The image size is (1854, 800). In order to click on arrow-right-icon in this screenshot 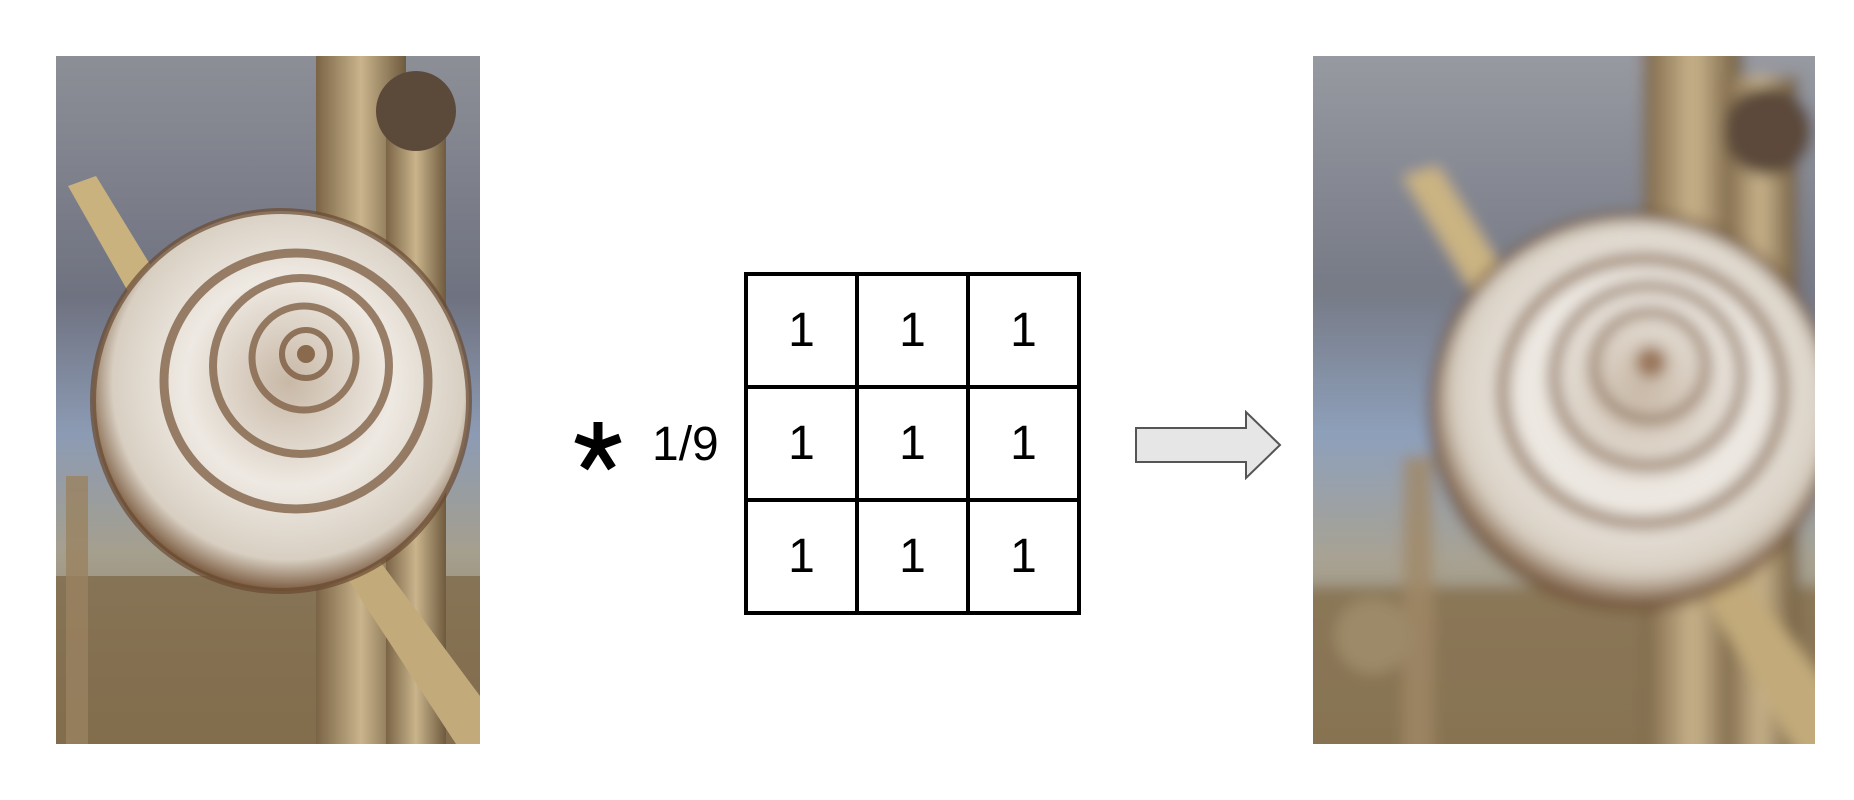, I will do `click(1208, 445)`.